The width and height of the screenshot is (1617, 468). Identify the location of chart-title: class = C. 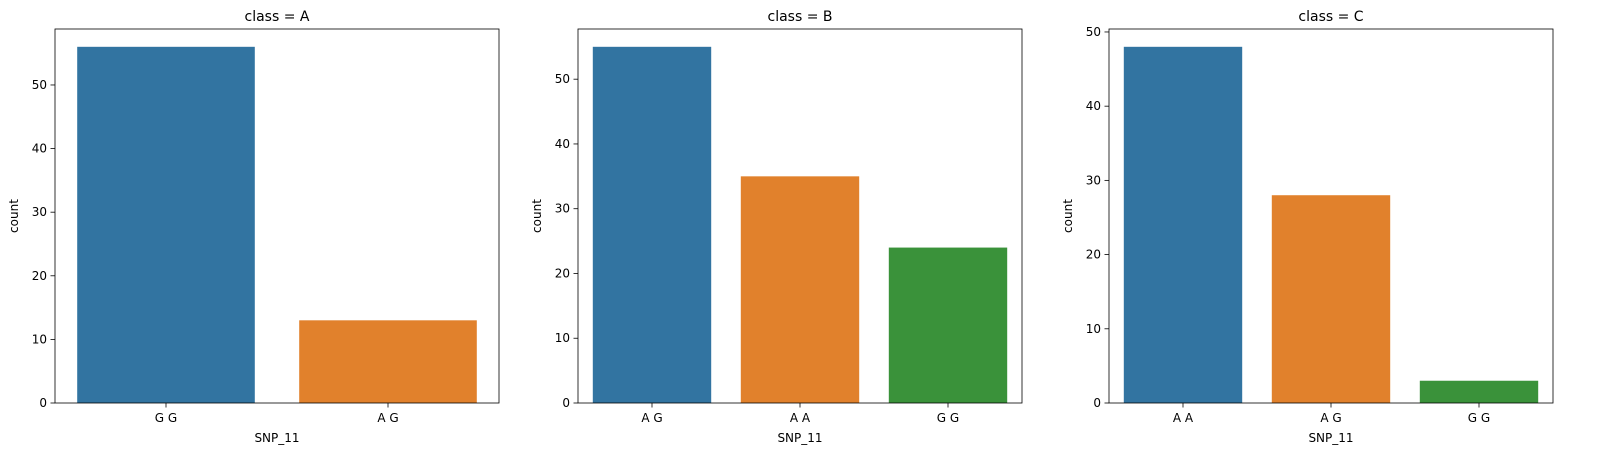
(1330, 17).